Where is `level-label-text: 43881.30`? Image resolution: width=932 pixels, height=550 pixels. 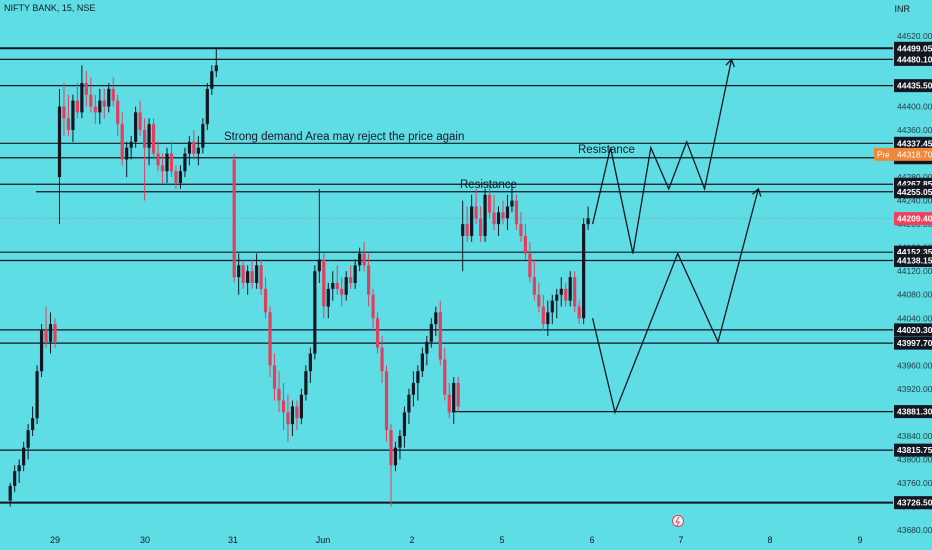
level-label-text: 43881.30 is located at coordinates (914, 412).